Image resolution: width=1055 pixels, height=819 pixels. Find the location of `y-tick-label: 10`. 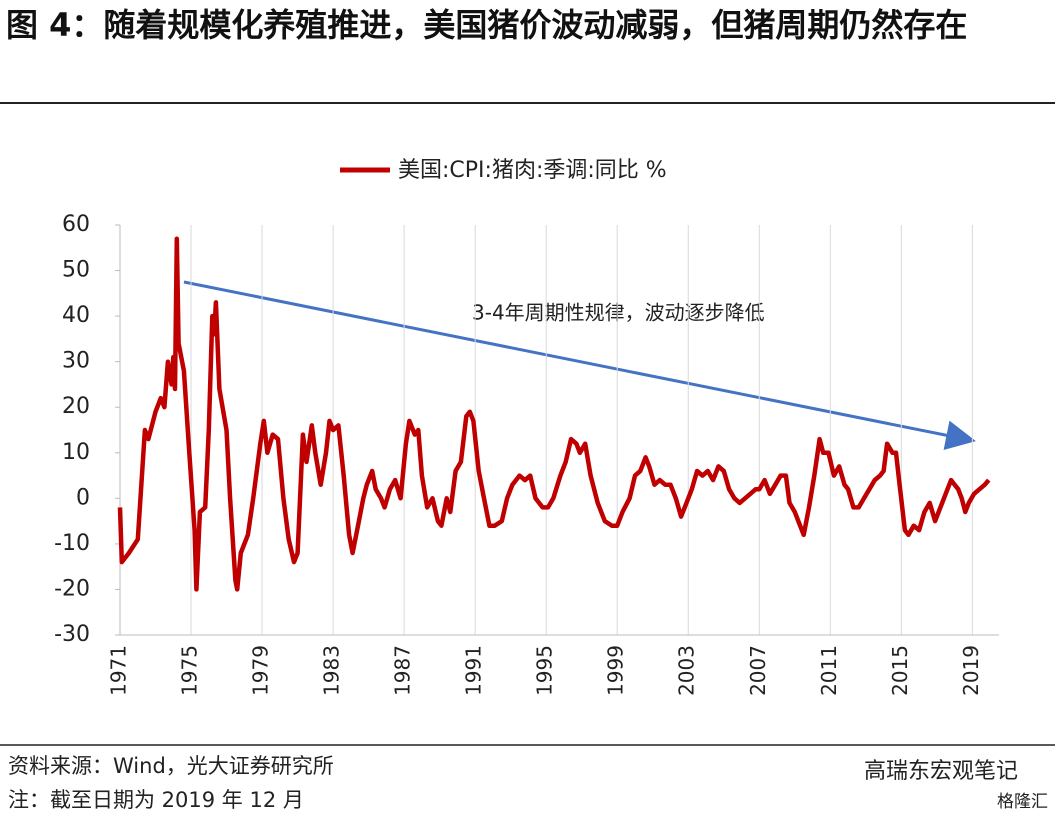

y-tick-label: 10 is located at coordinates (76, 452).